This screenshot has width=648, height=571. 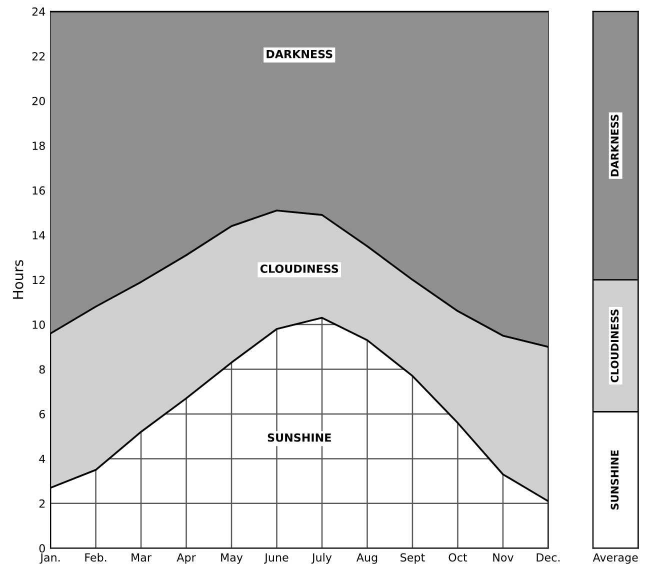 I want to click on x-tick-label: Nov, so click(x=503, y=557).